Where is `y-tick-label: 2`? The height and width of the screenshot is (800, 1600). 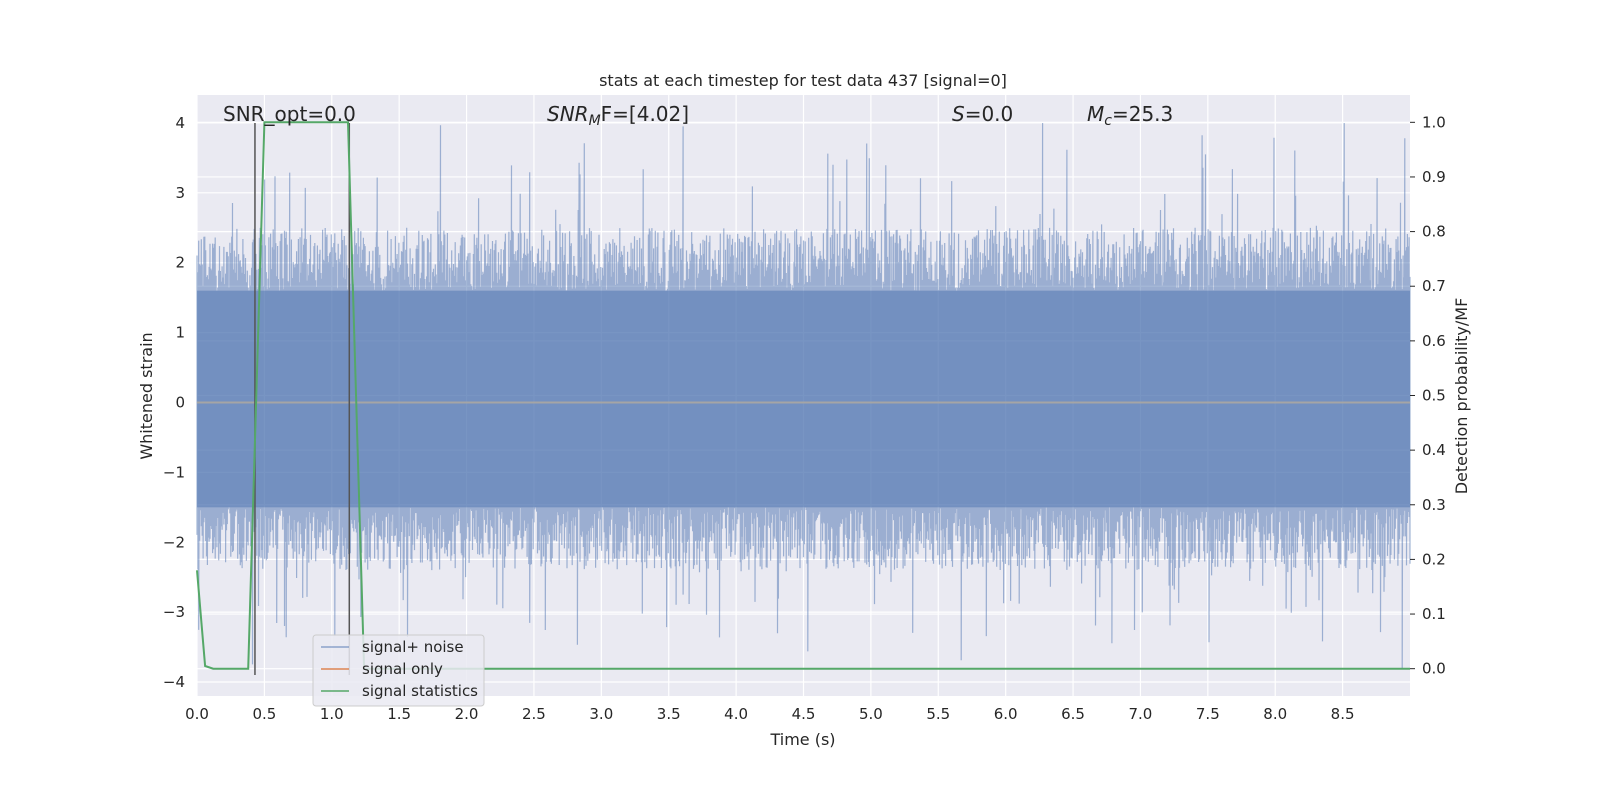 y-tick-label: 2 is located at coordinates (180, 263).